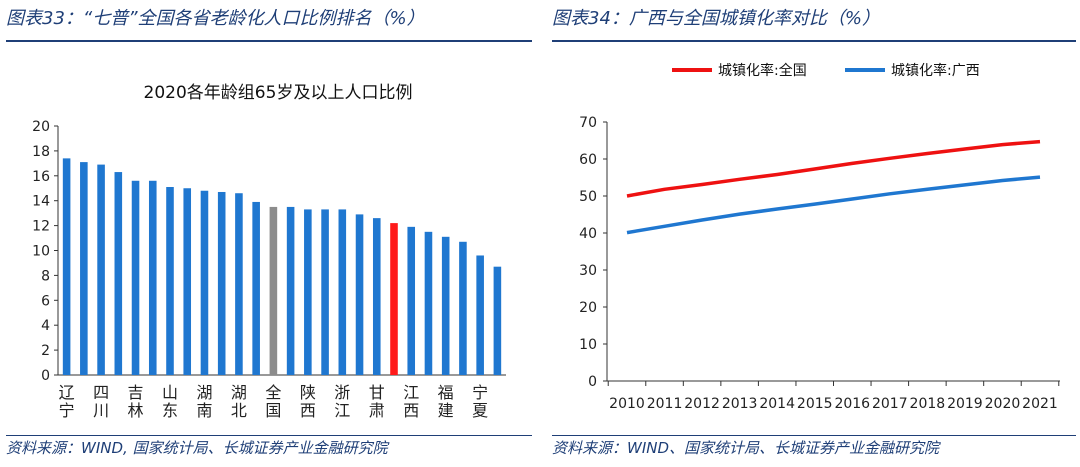 Image resolution: width=1080 pixels, height=467 pixels. Describe the element at coordinates (101, 392) in the screenshot. I see `bar-x-tick-label: 四` at that location.